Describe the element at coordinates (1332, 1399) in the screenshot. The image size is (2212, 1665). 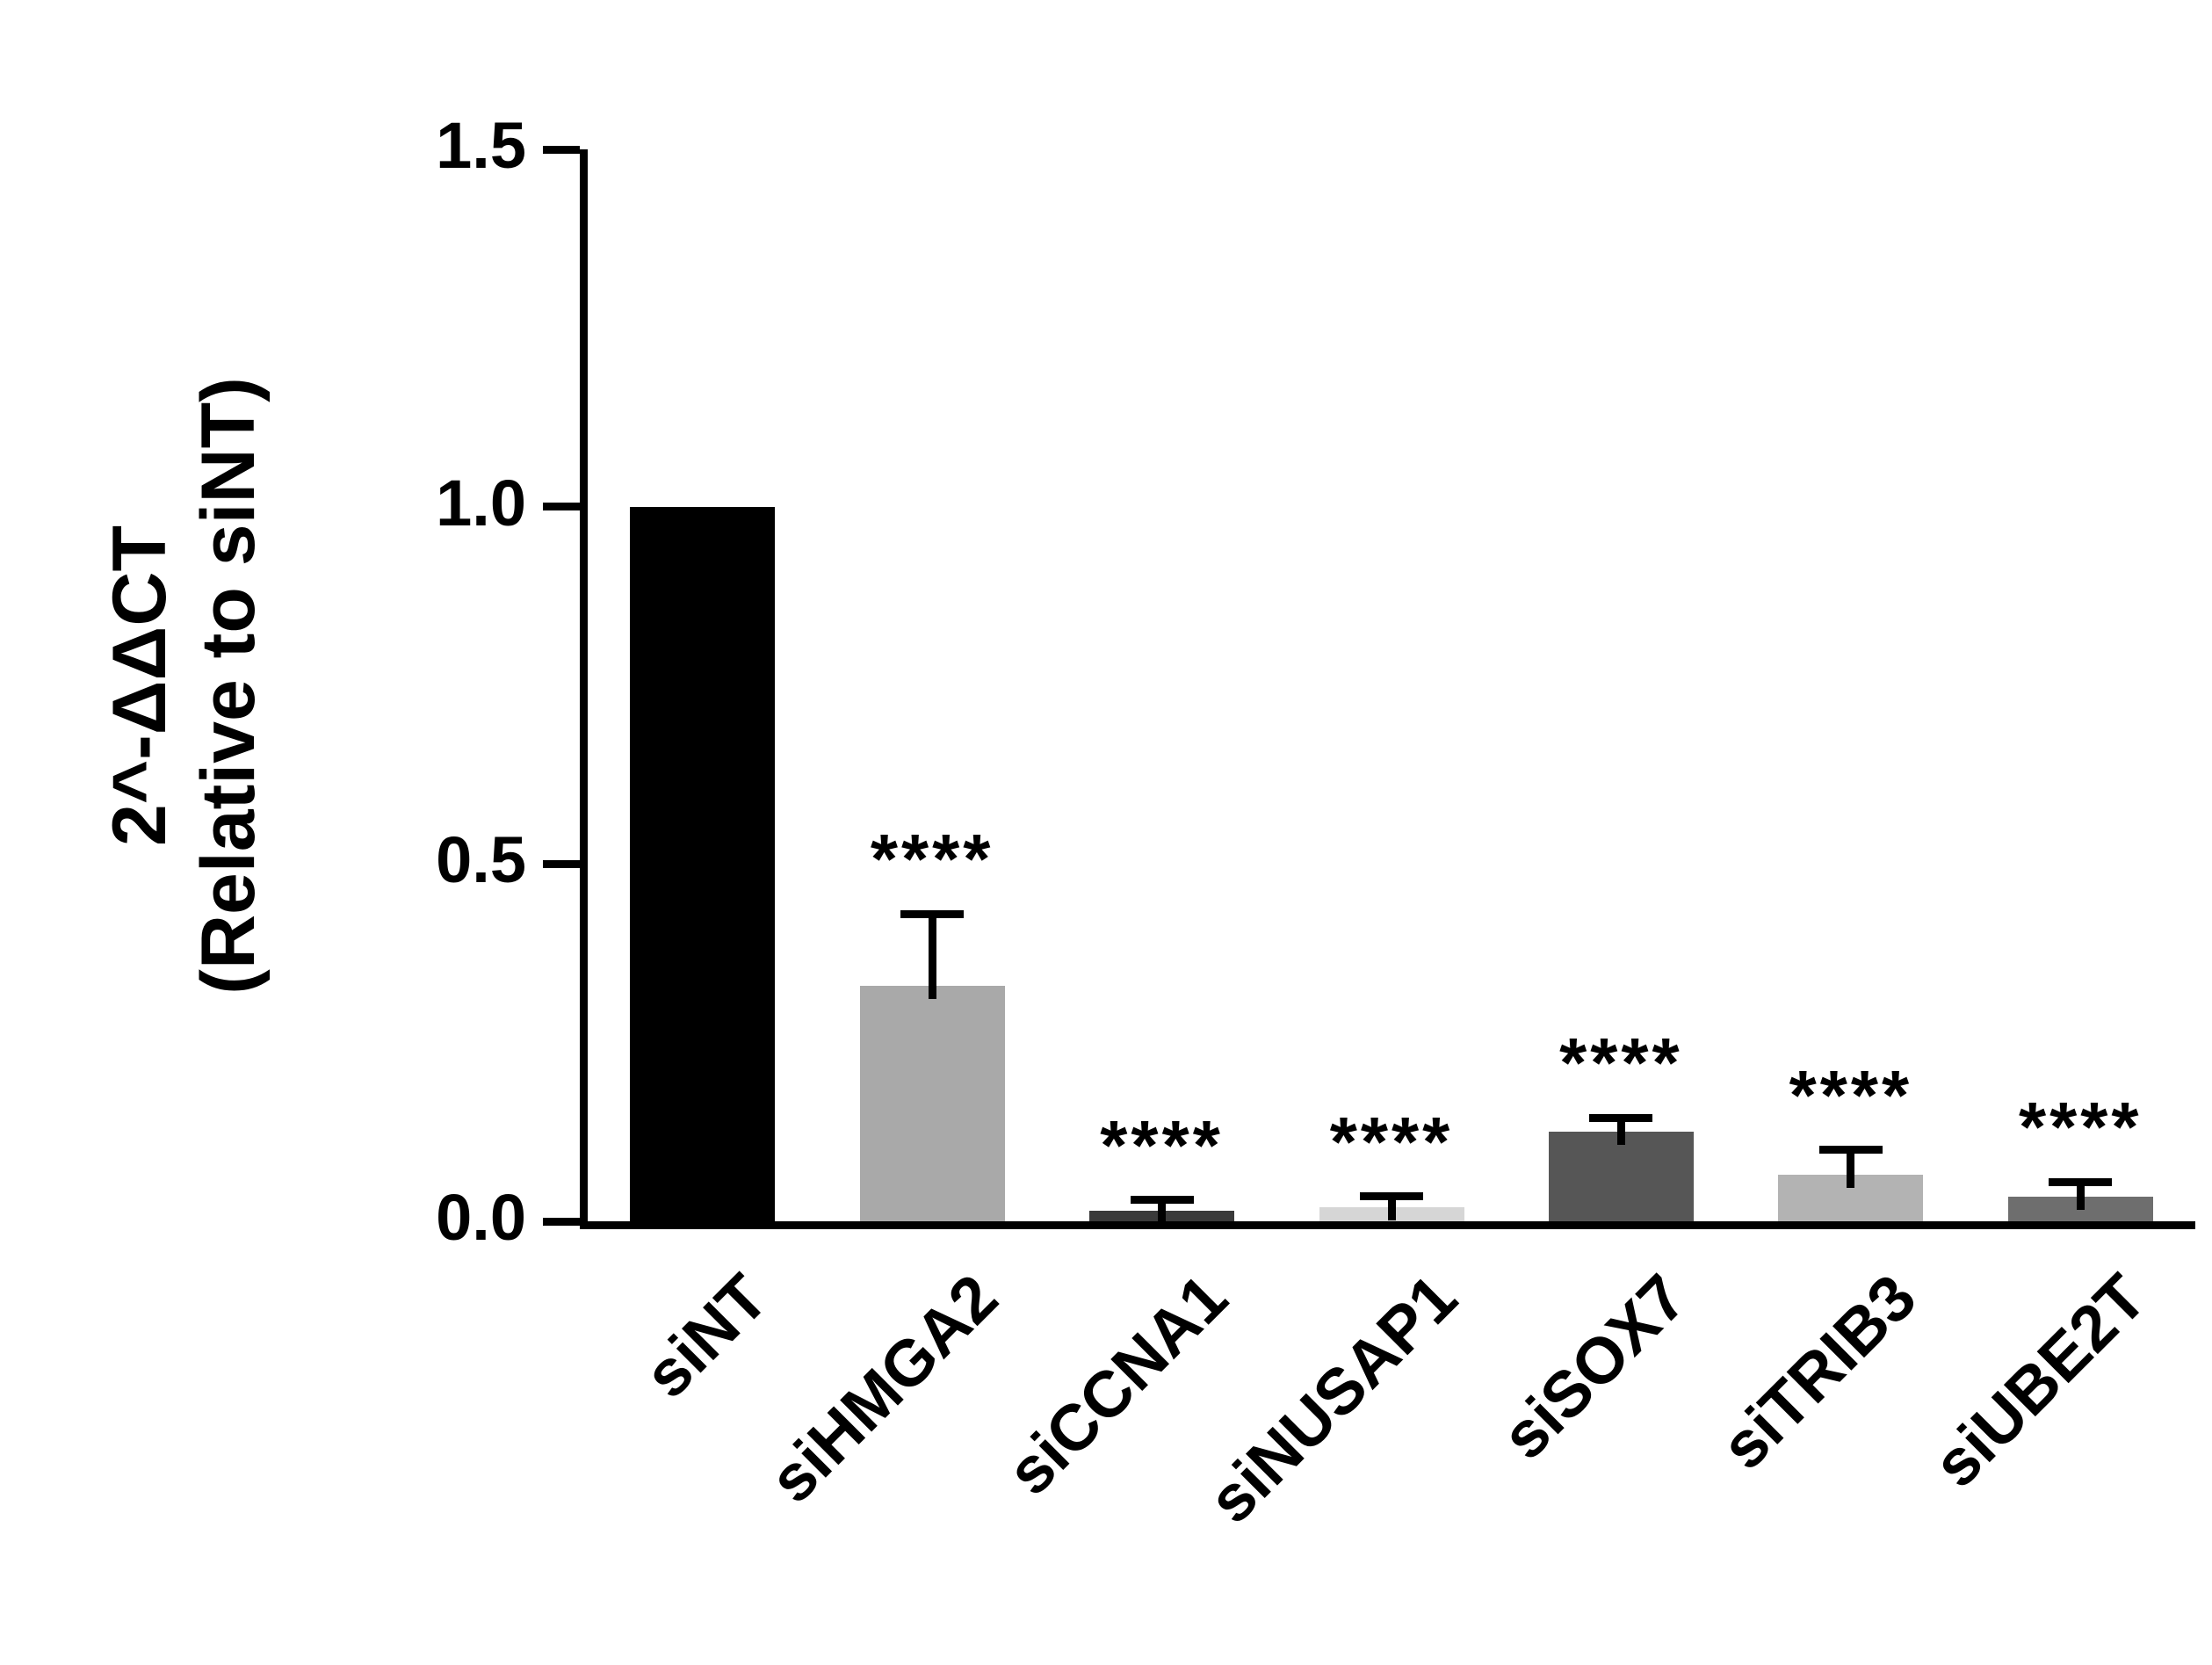
I see `x-axis-label-siNUSAP1: siNUSAP1` at that location.